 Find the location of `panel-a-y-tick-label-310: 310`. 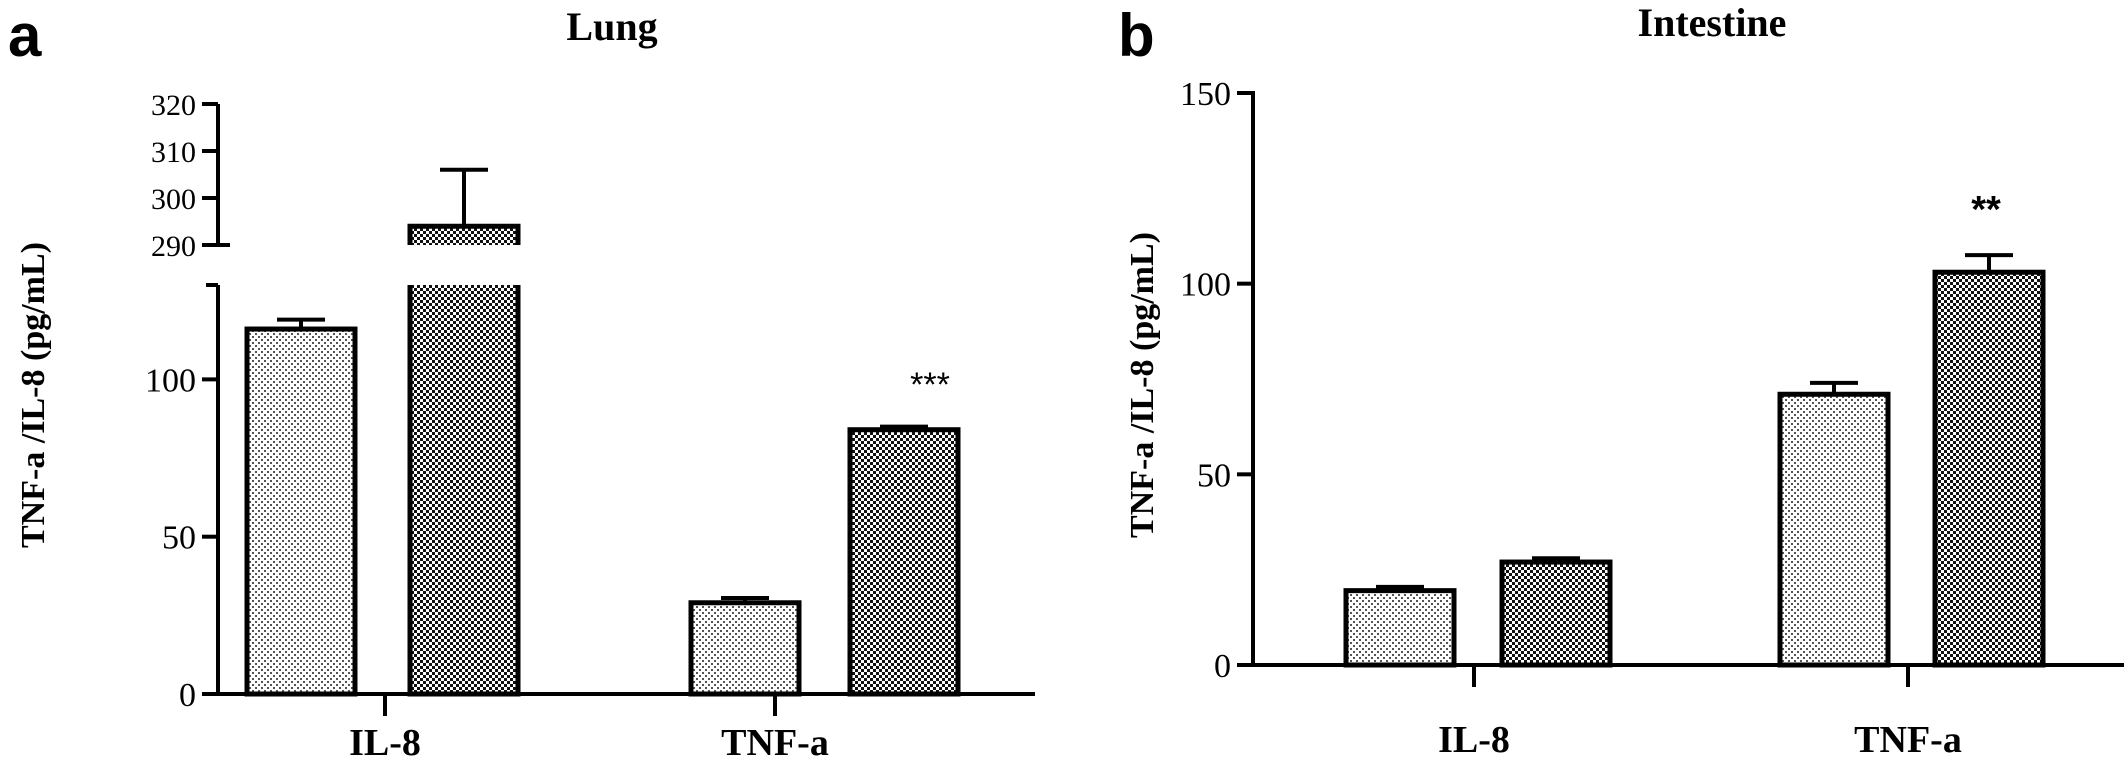

panel-a-y-tick-label-310: 310 is located at coordinates (173, 152).